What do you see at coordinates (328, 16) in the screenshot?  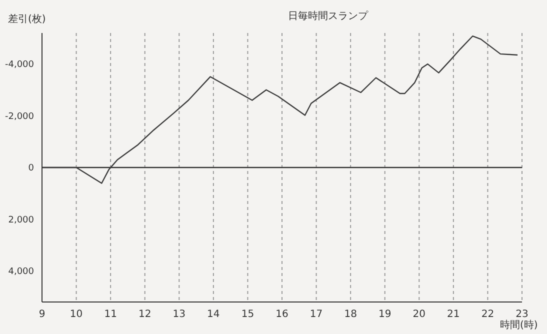 I see `chart-title: 日毎時間スランプ` at bounding box center [328, 16].